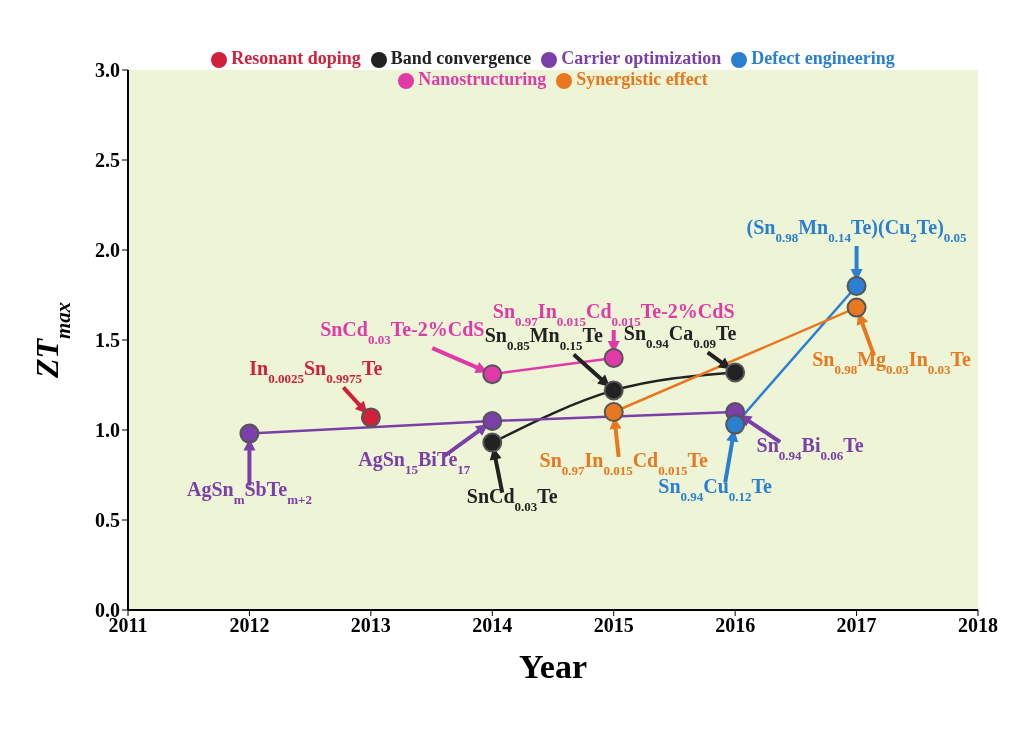 The image size is (1034, 731). I want to click on y-tick-label: 0.5, so click(107, 520).